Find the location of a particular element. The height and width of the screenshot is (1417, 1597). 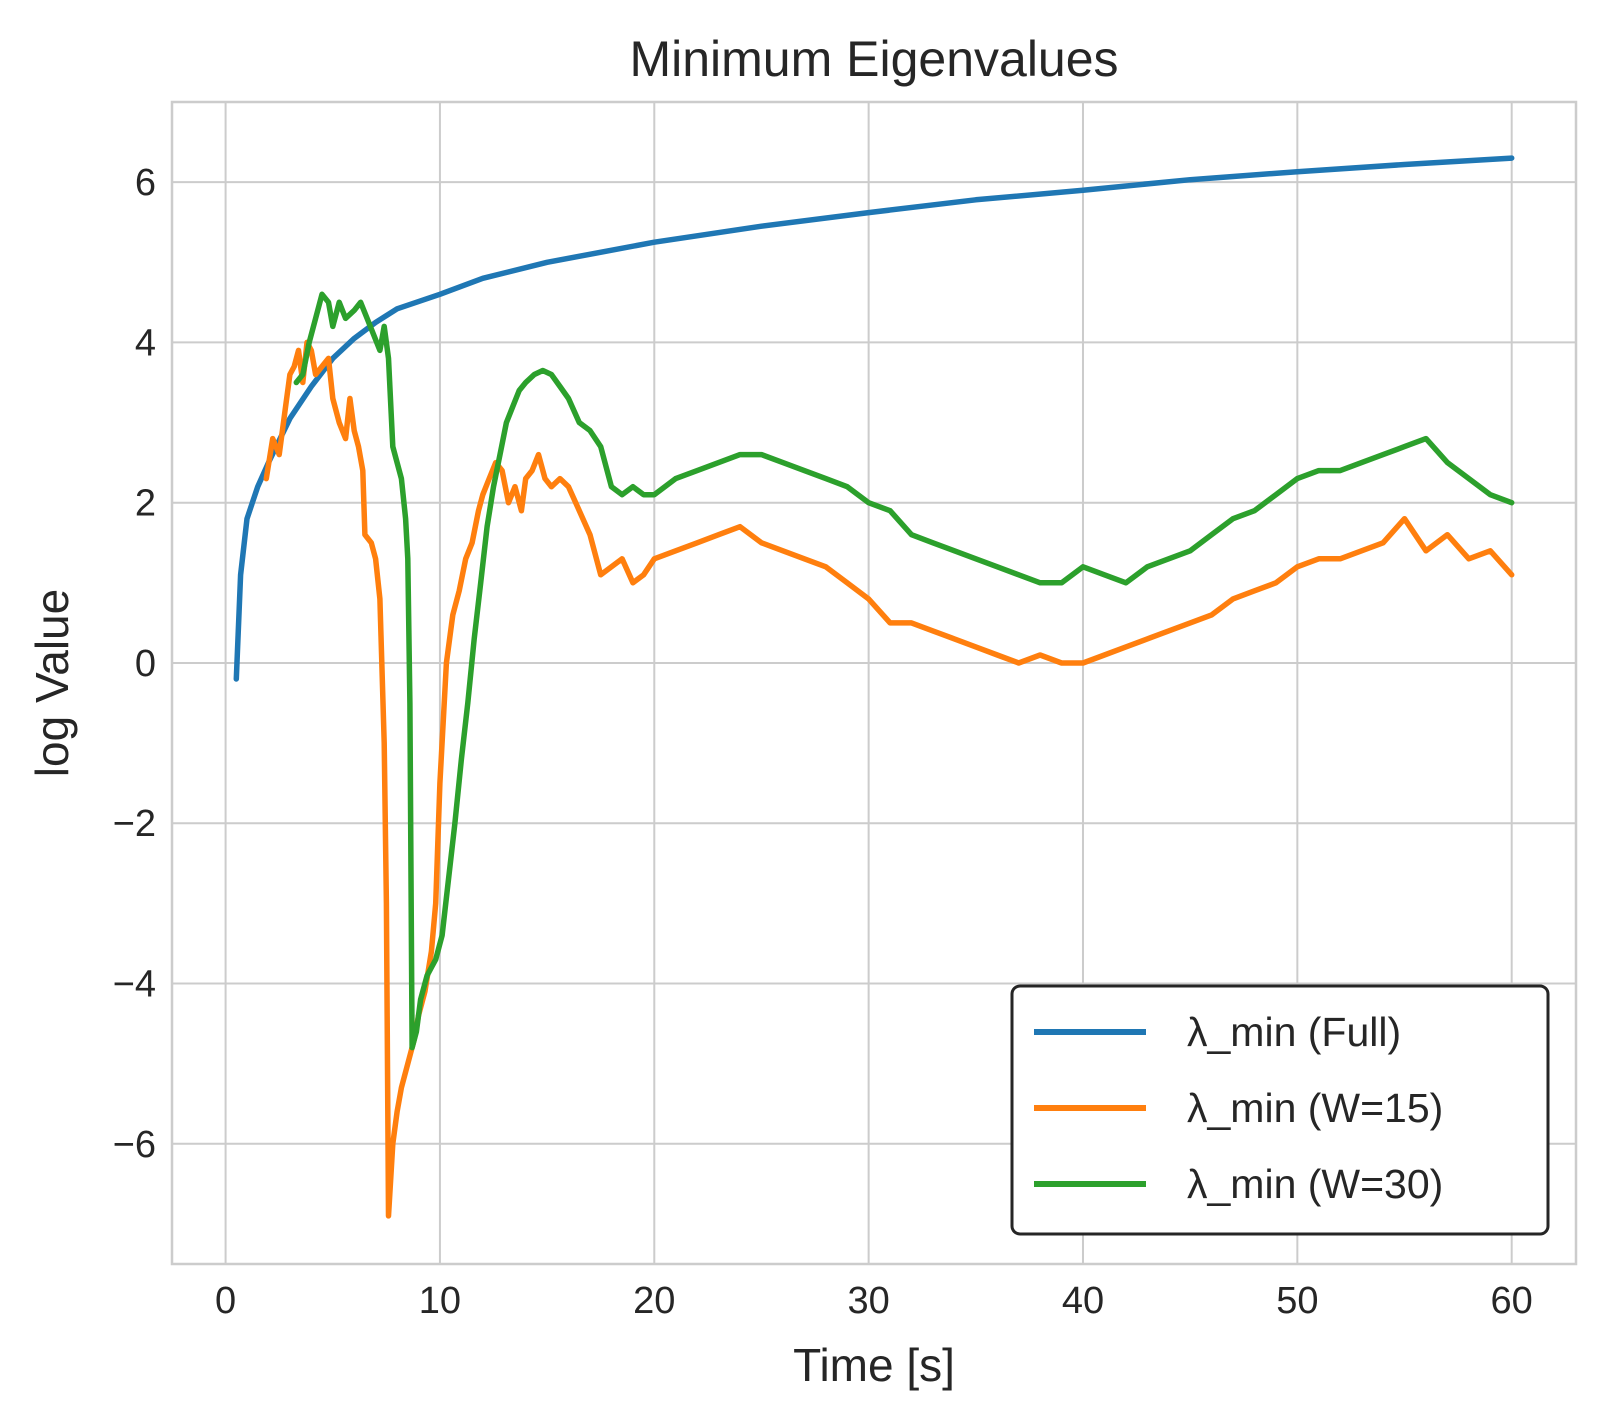

y-tick-label: −6 is located at coordinates (134, 1145).